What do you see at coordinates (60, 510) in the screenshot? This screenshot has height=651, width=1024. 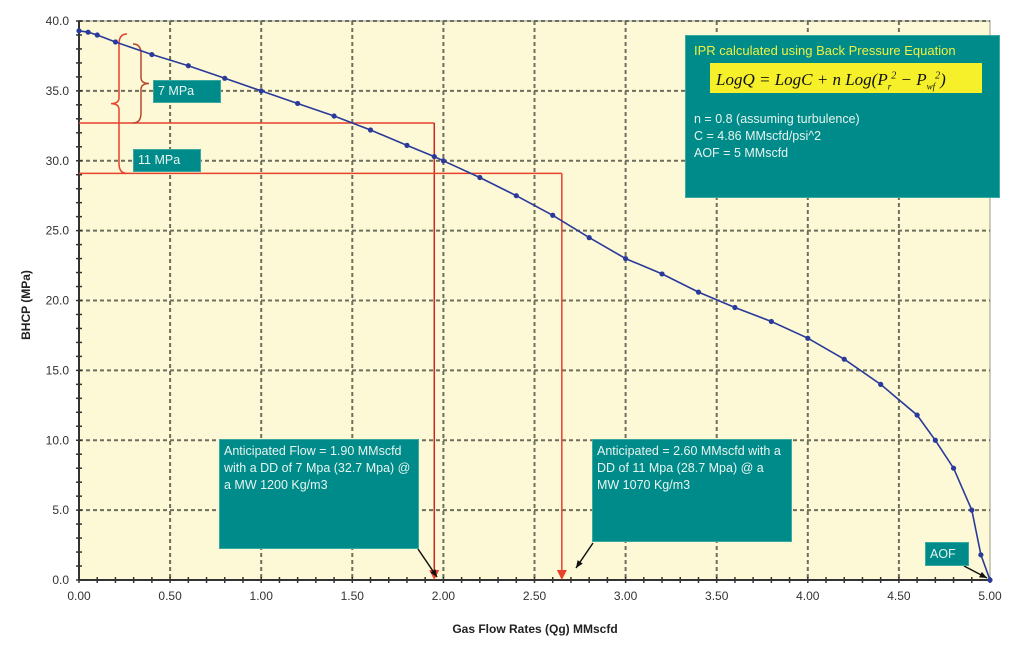 I see `y-tick-label: 5.0` at bounding box center [60, 510].